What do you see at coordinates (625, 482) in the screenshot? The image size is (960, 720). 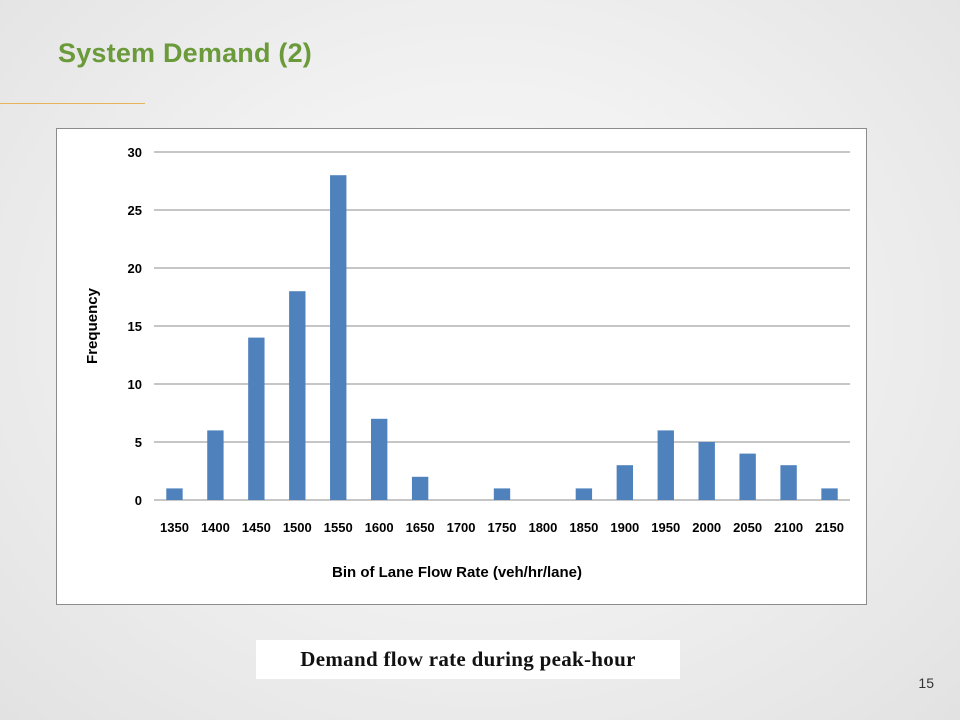 I see `bar-1900` at bounding box center [625, 482].